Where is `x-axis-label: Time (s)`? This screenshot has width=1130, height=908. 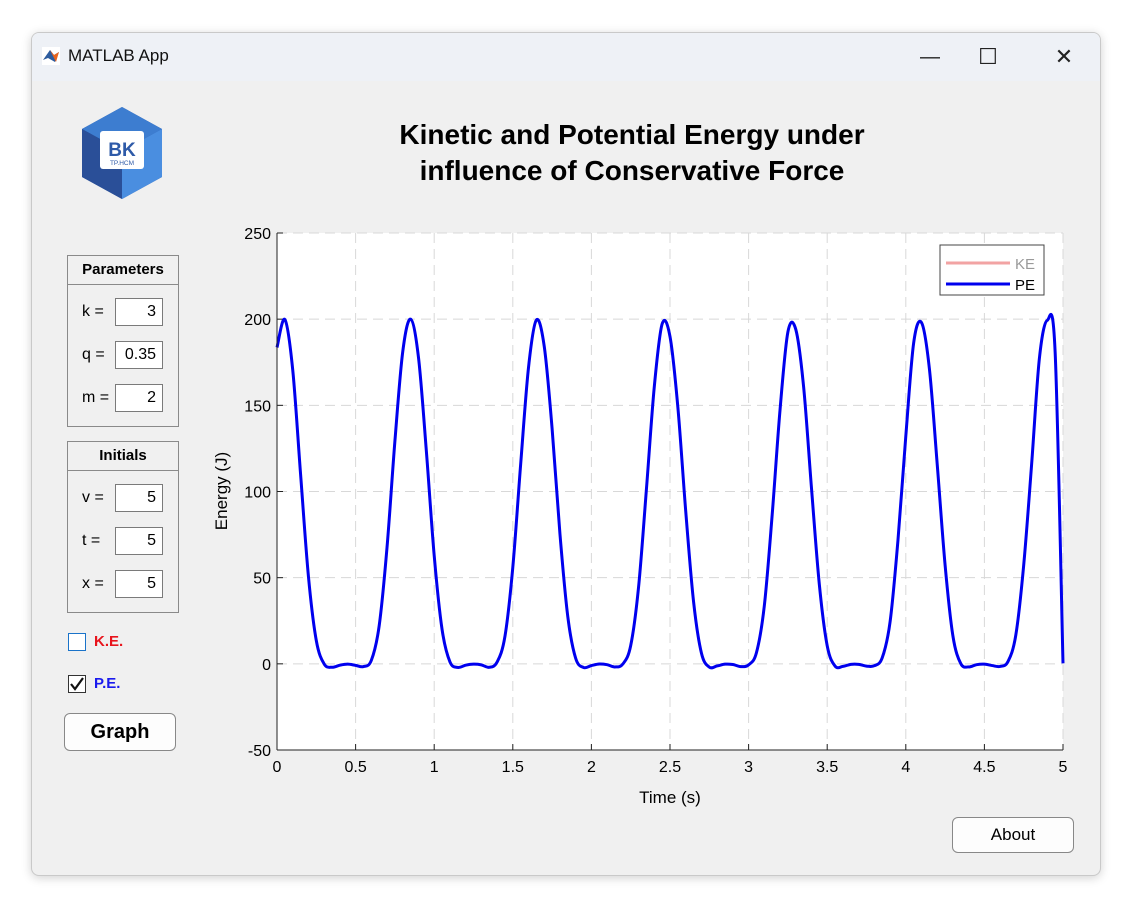
x-axis-label: Time (s) is located at coordinates (670, 797).